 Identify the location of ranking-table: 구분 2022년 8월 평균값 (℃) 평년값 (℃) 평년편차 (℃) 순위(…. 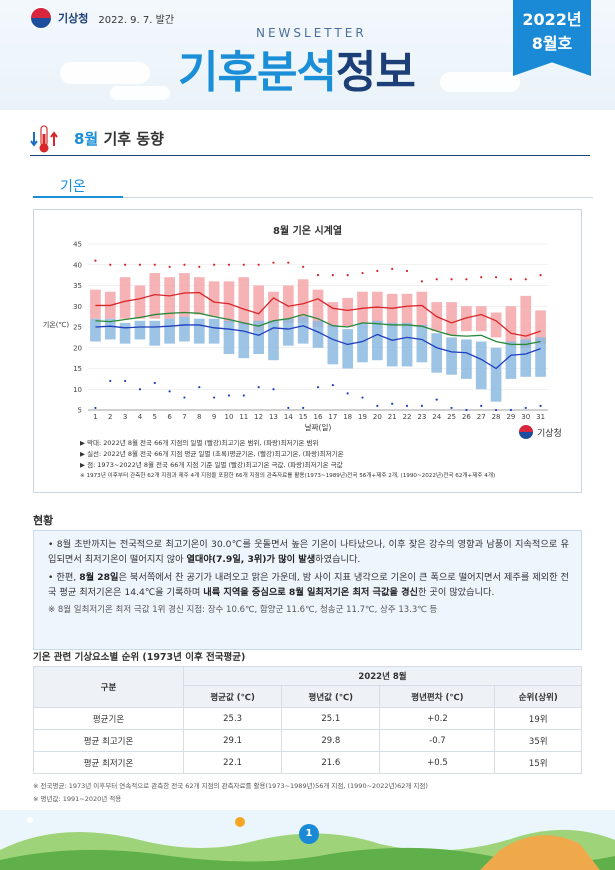
(307, 720).